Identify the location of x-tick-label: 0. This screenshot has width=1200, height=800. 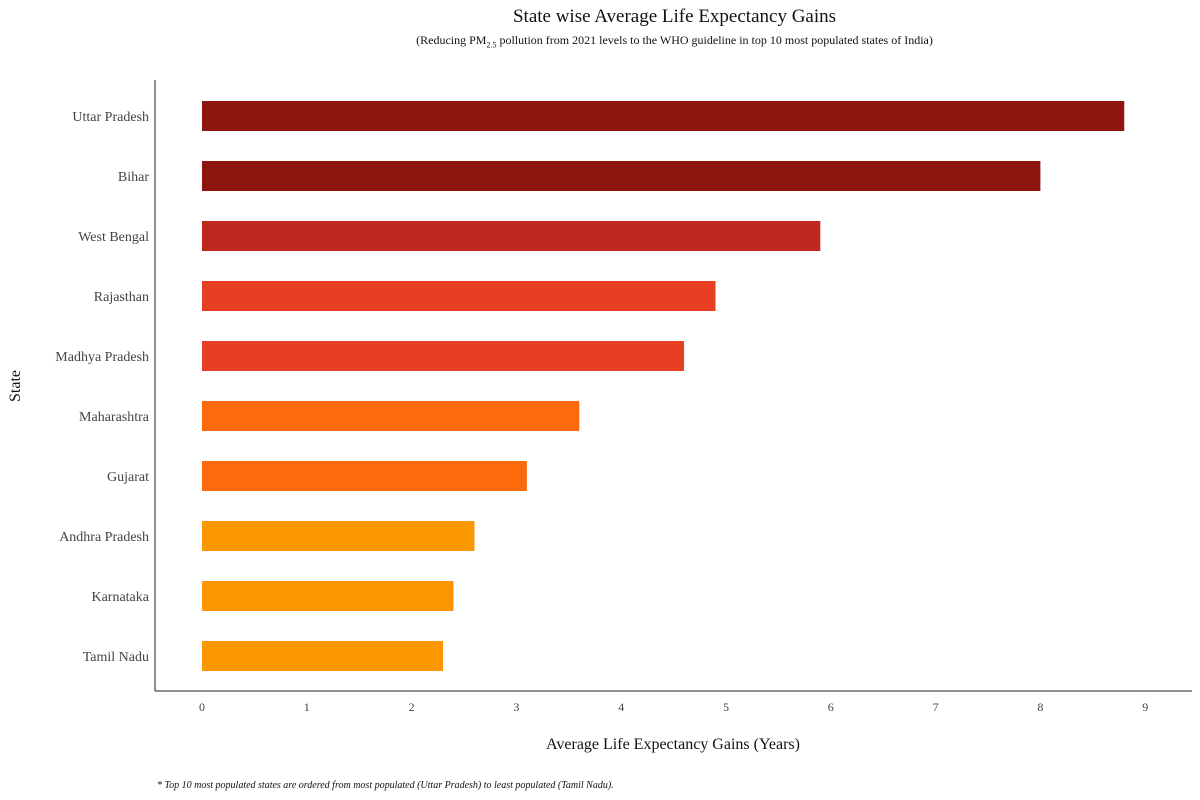
(202, 707).